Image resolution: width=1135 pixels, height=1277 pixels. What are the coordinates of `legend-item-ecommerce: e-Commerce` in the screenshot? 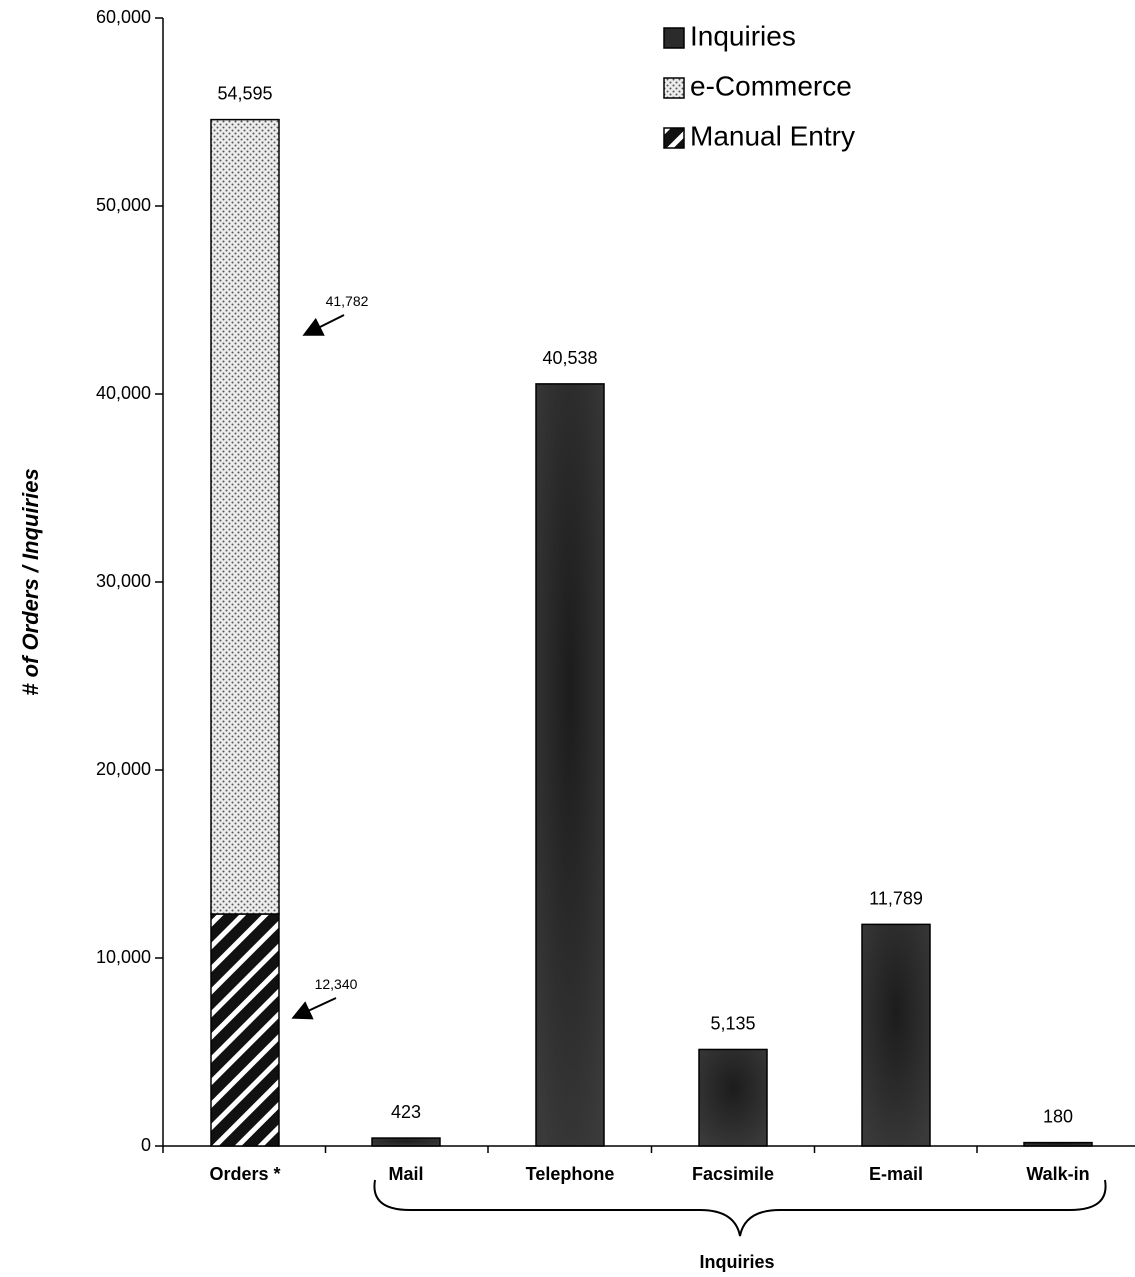 It's located at (757, 85).